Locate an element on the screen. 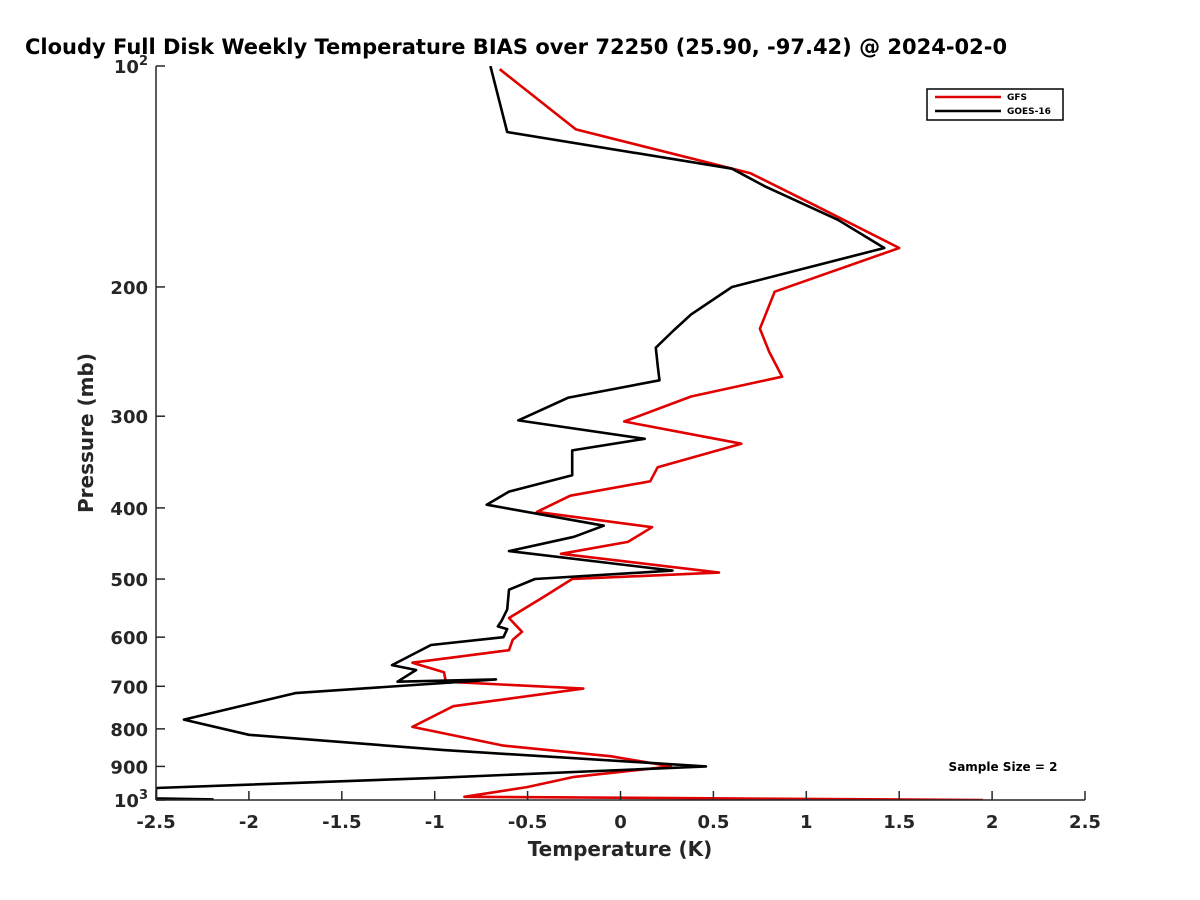 The image size is (1200, 900). x-tick-label: 0 is located at coordinates (620, 822).